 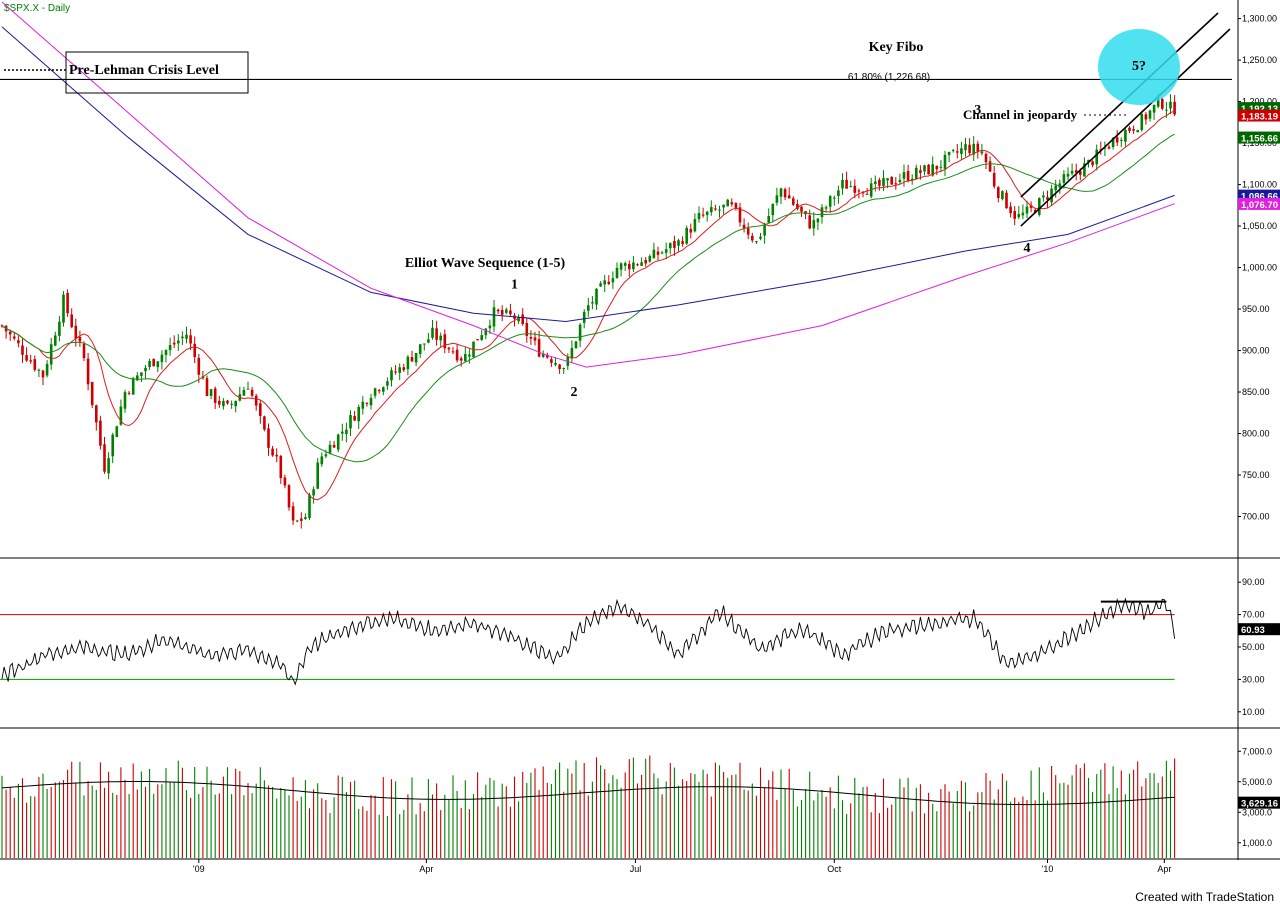 What do you see at coordinates (144, 70) in the screenshot?
I see `pre-lehman-label: Pre-Lehman Crisis Level` at bounding box center [144, 70].